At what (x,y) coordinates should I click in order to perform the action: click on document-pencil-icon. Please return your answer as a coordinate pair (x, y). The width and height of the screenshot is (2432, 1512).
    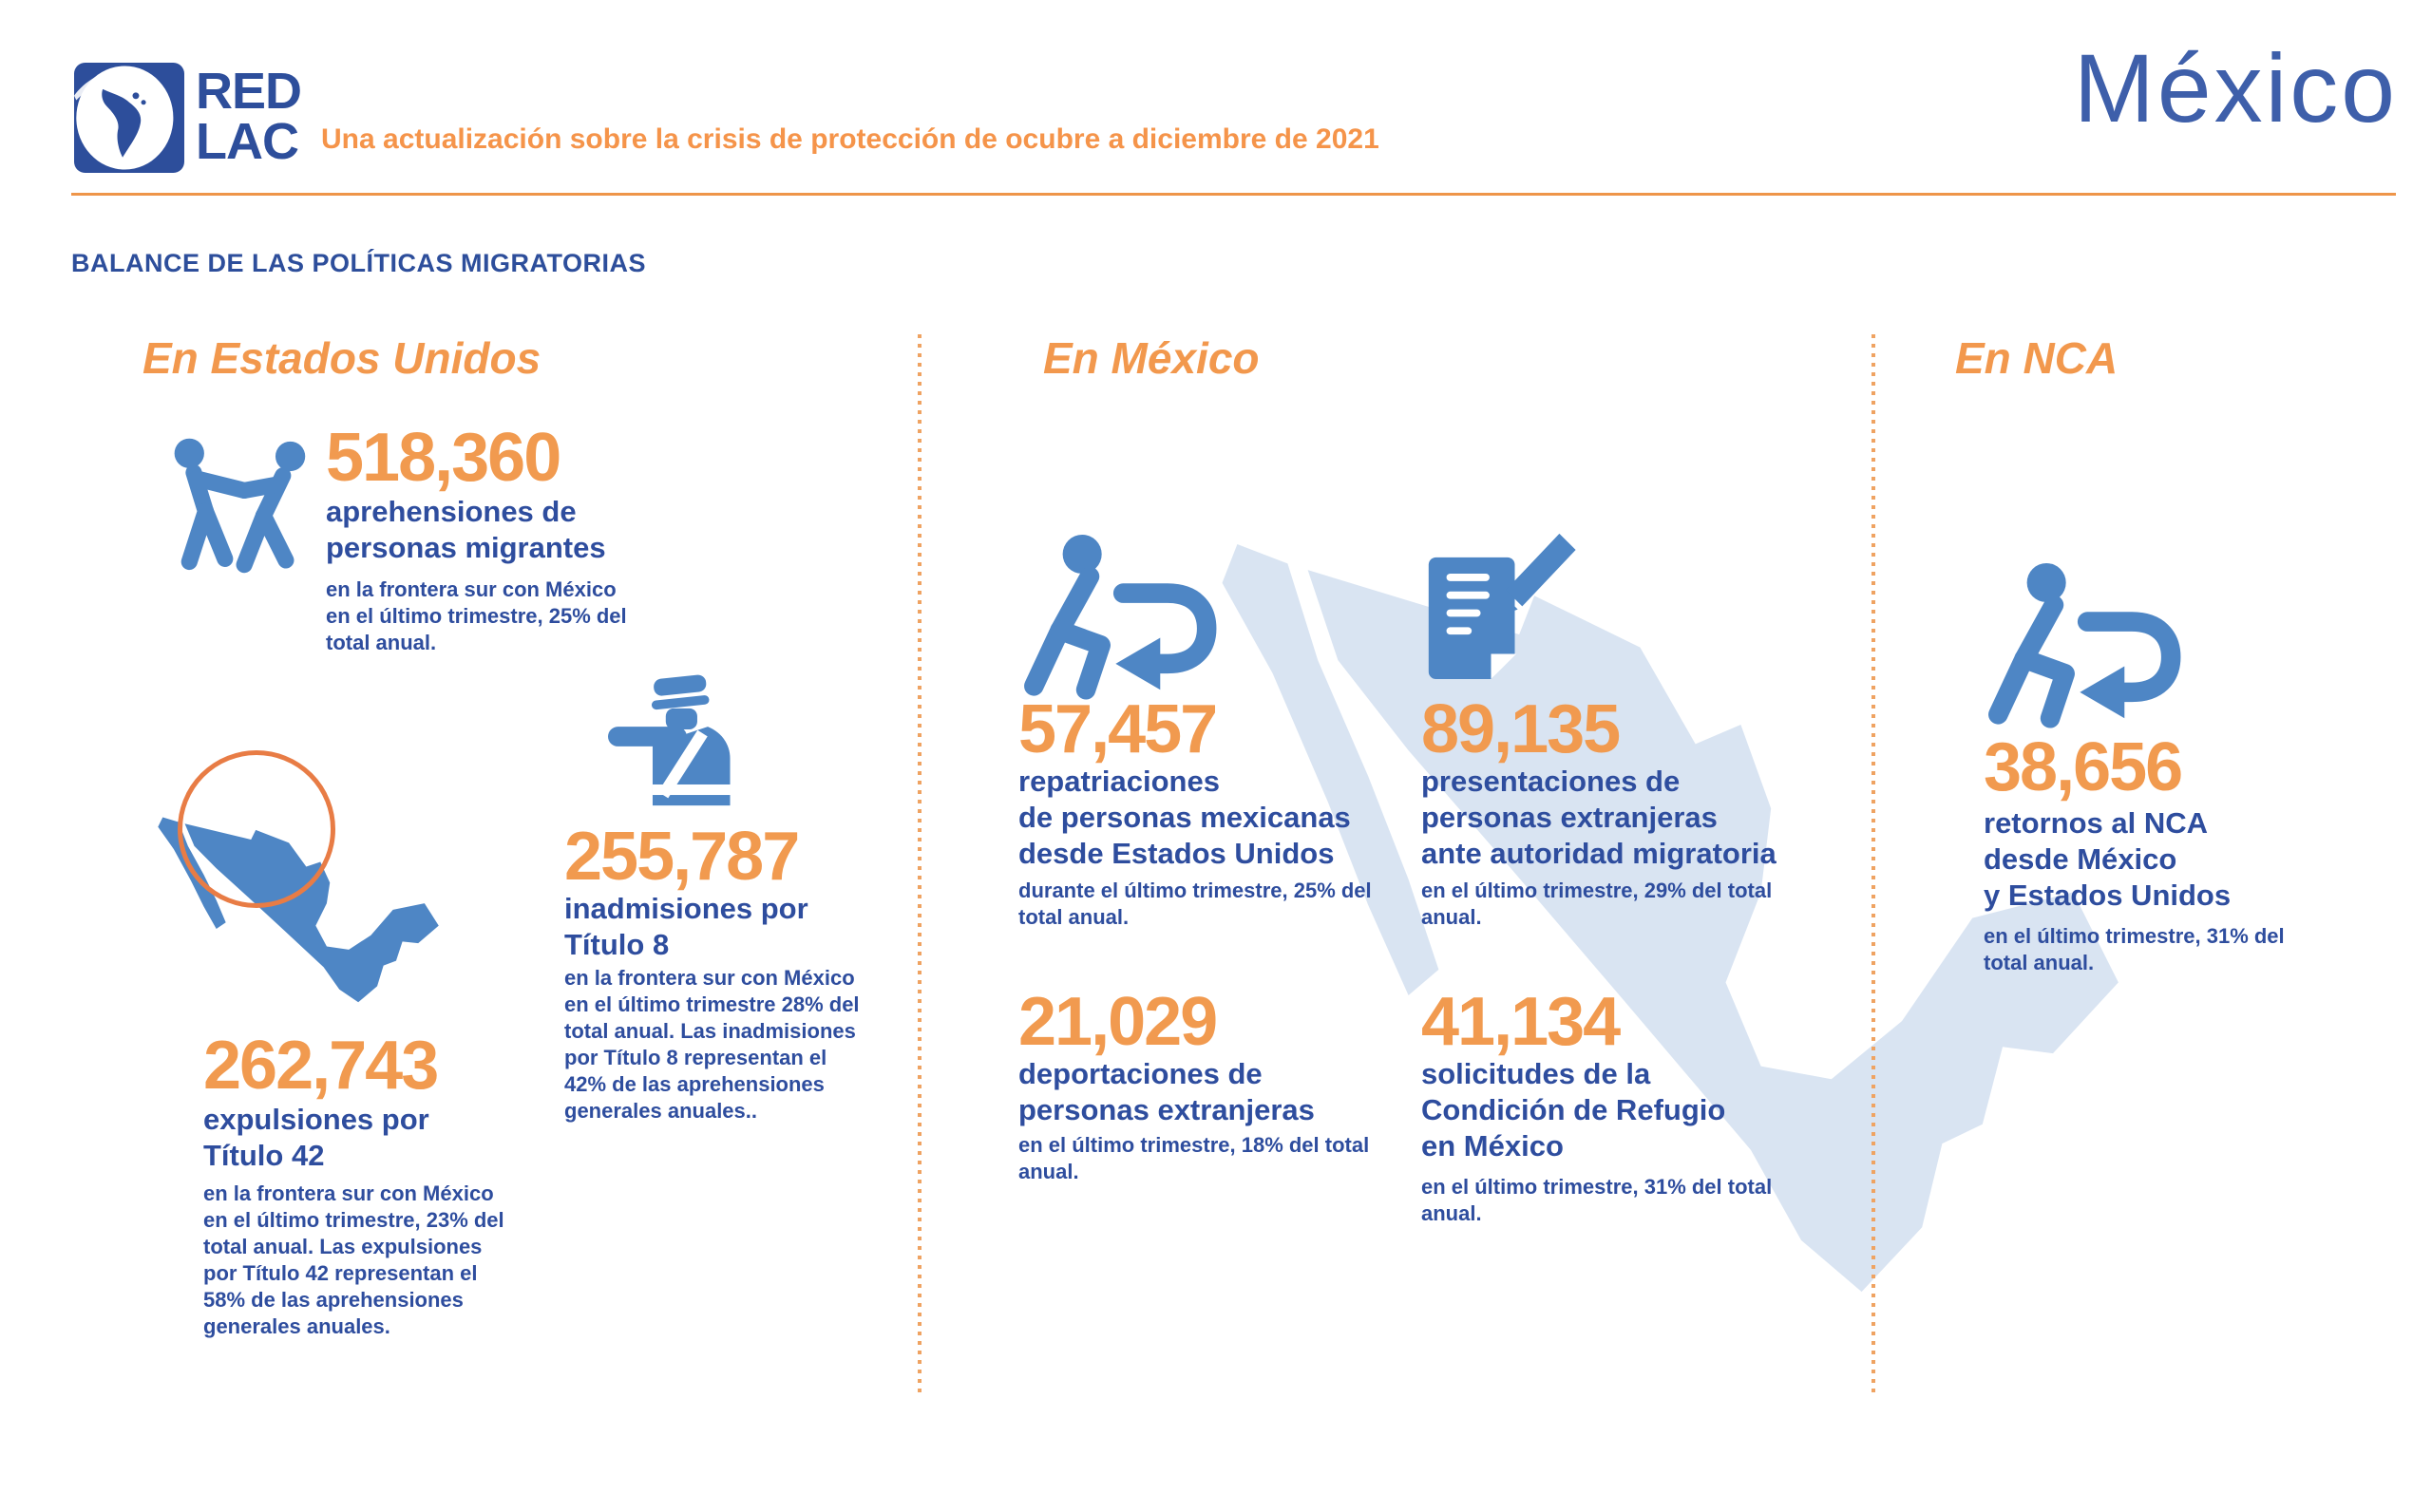
    Looking at the image, I should click on (1502, 606).